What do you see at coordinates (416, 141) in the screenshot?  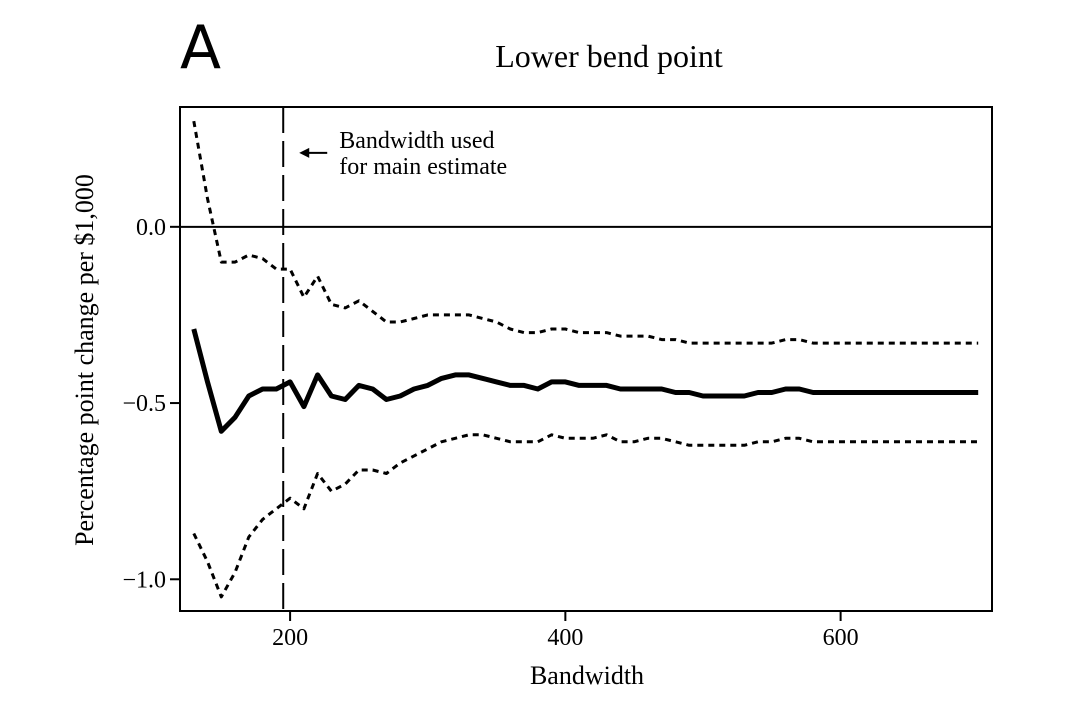 I see `annotation-text-line-1: Bandwidth used` at bounding box center [416, 141].